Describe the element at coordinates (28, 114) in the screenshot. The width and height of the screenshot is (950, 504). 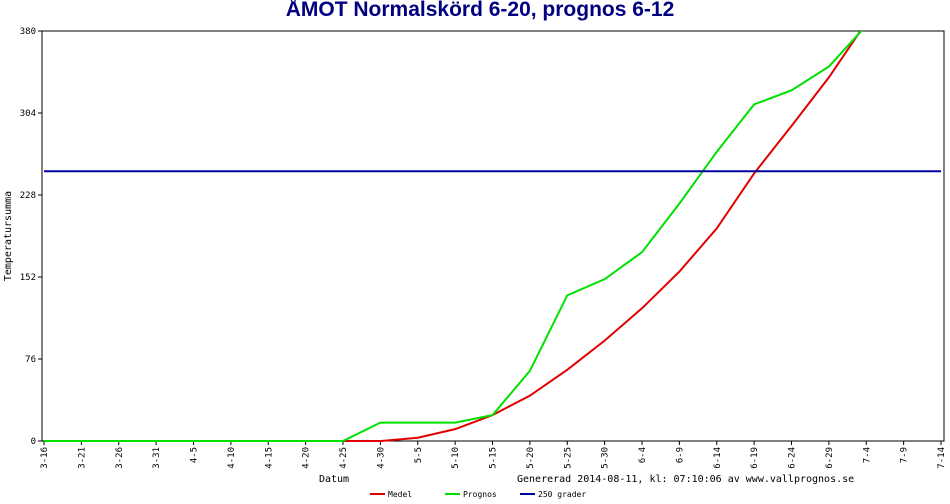
I see `y-tick-label: 304` at that location.